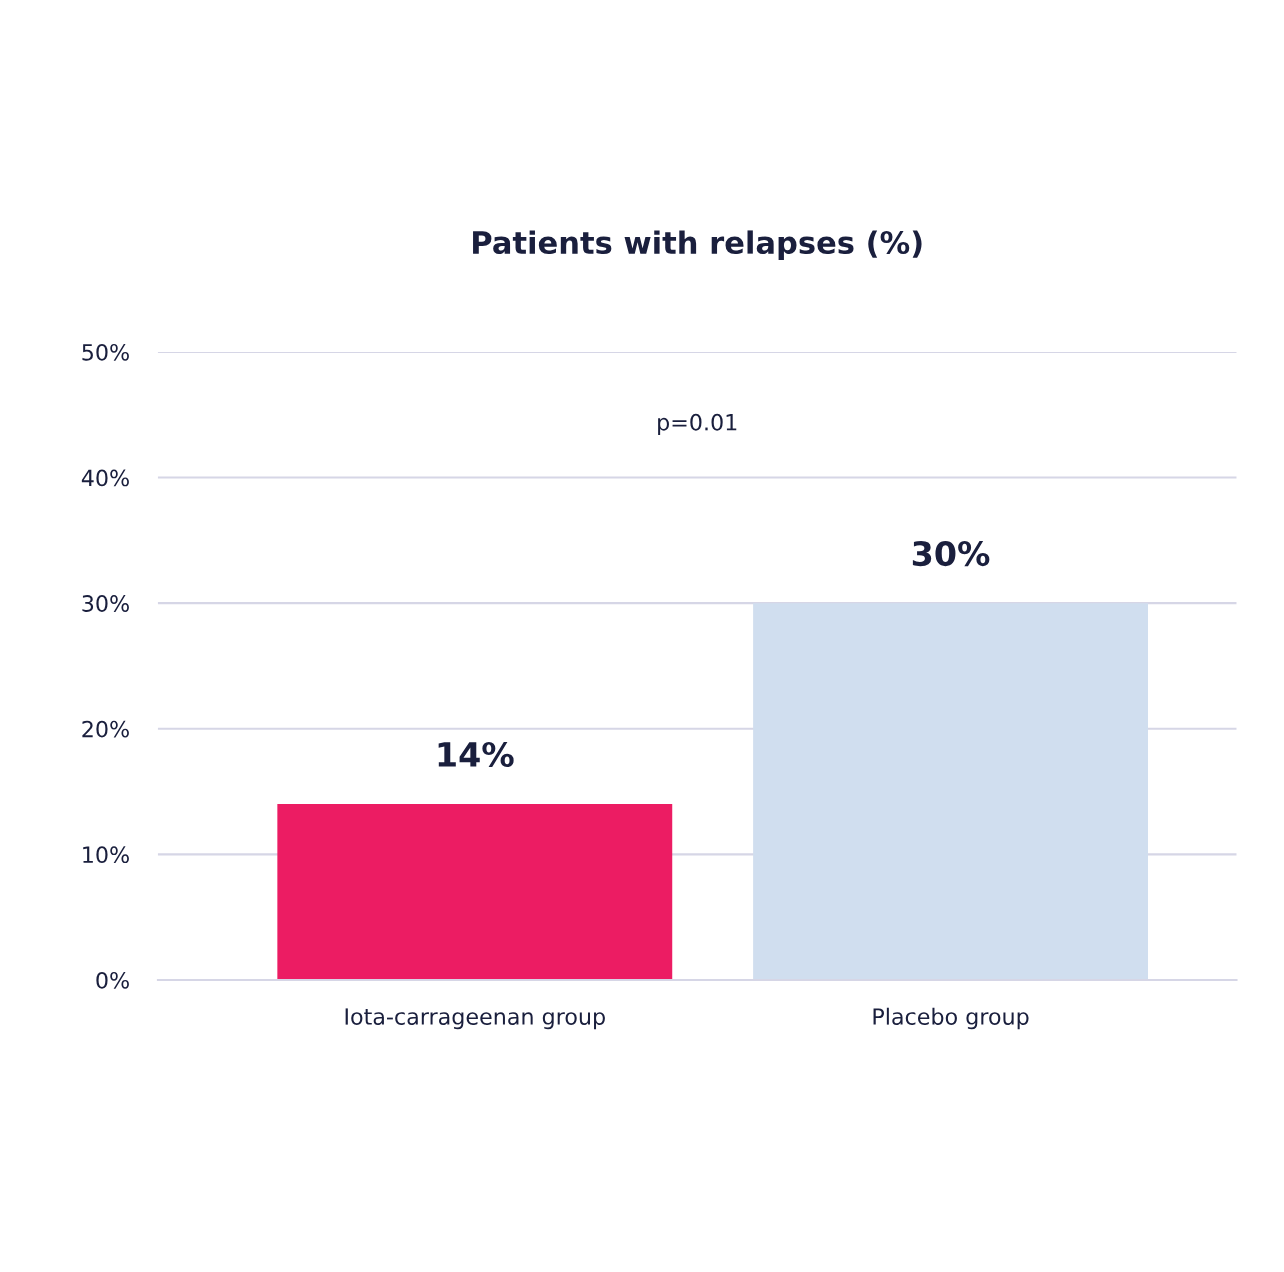 The width and height of the screenshot is (1284, 1272). I want to click on data-label: 14%, so click(476, 754).